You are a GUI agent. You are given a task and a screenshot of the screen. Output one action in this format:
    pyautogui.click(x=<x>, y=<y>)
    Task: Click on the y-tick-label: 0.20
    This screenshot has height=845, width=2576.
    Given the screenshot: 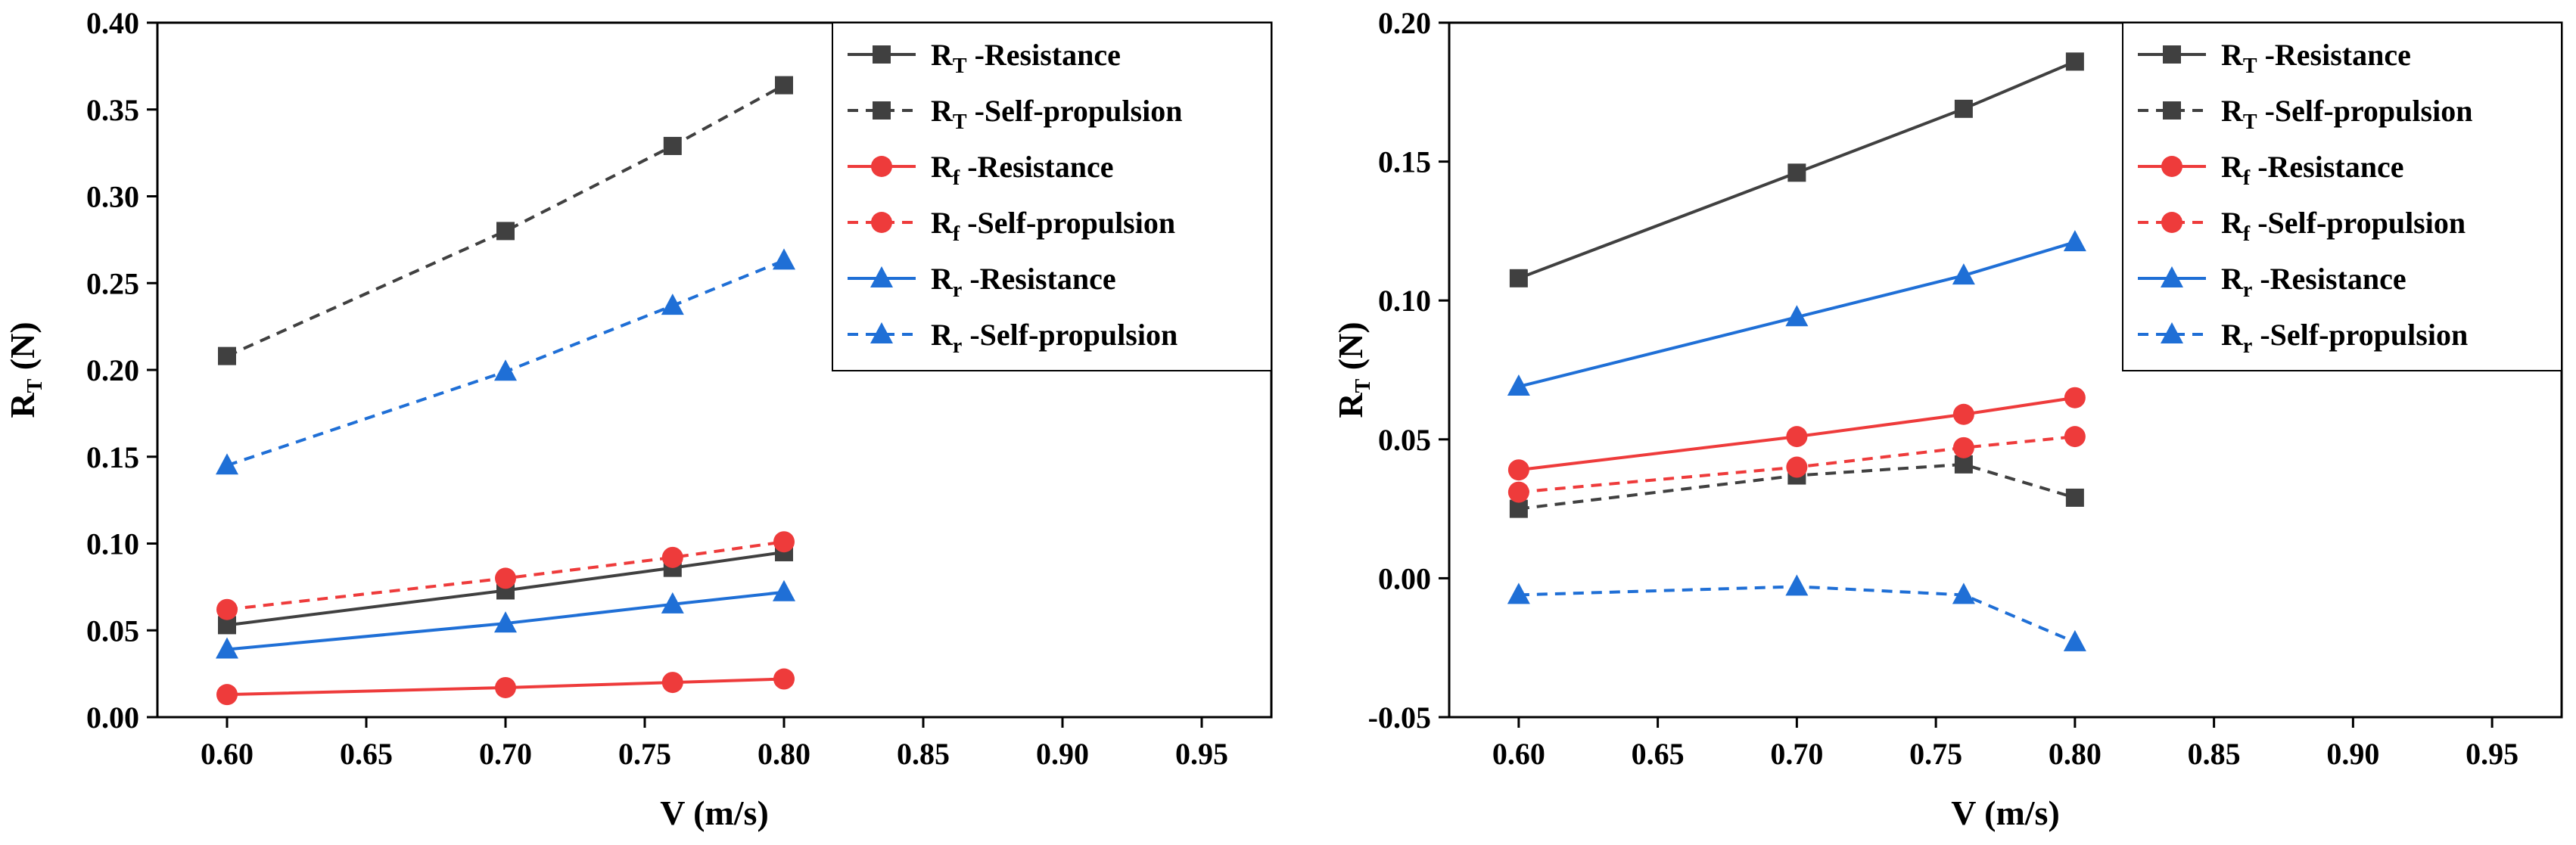 What is the action you would take?
    pyautogui.click(x=112, y=370)
    